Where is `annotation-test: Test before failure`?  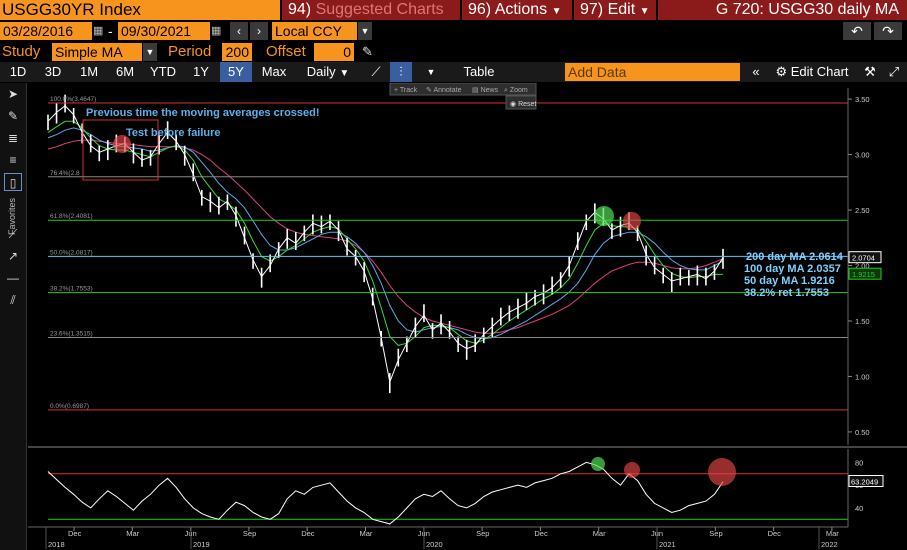
annotation-test: Test before failure is located at coordinates (173, 133).